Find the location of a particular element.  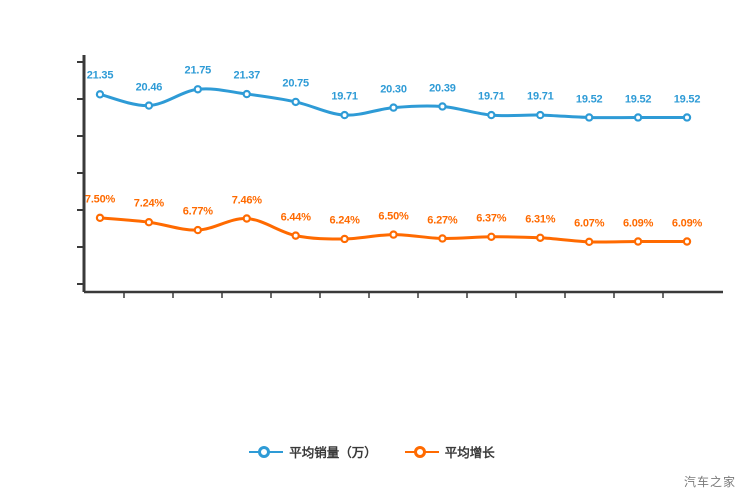

data-point-label: 20.39 is located at coordinates (442, 88).